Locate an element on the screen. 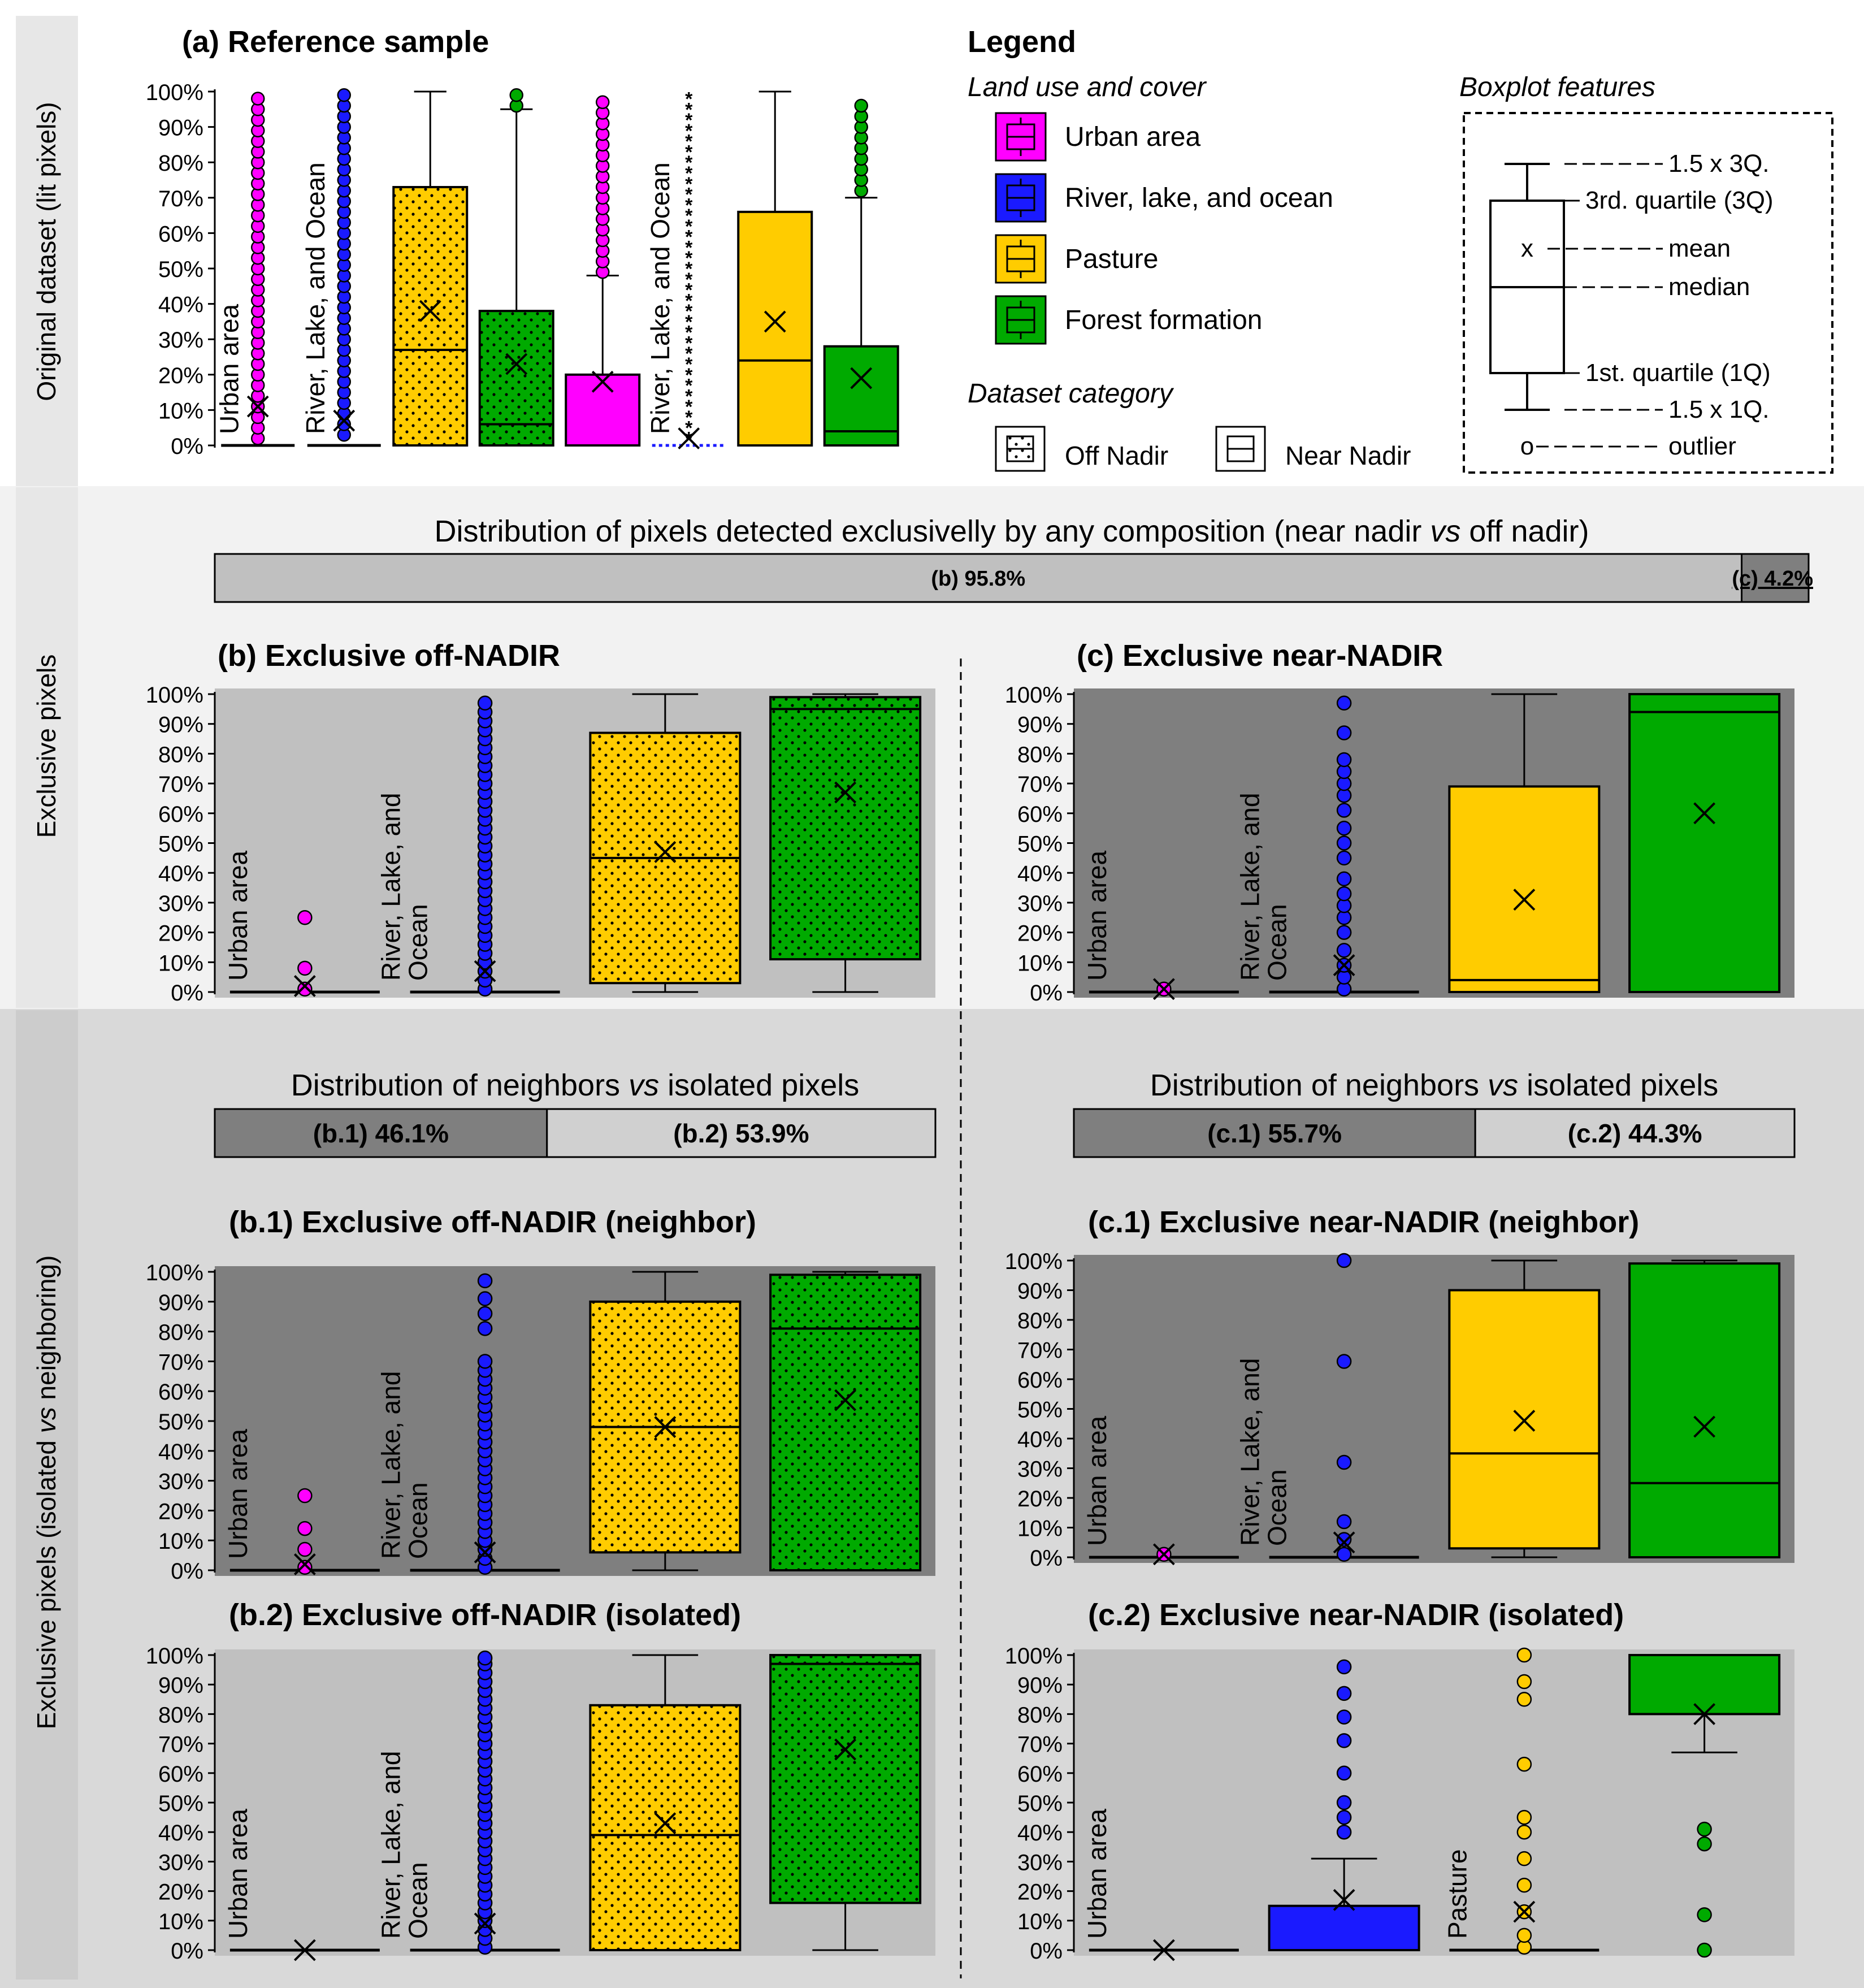  box-pasture-near-nadir: Pasture is located at coordinates (1520, 1801).